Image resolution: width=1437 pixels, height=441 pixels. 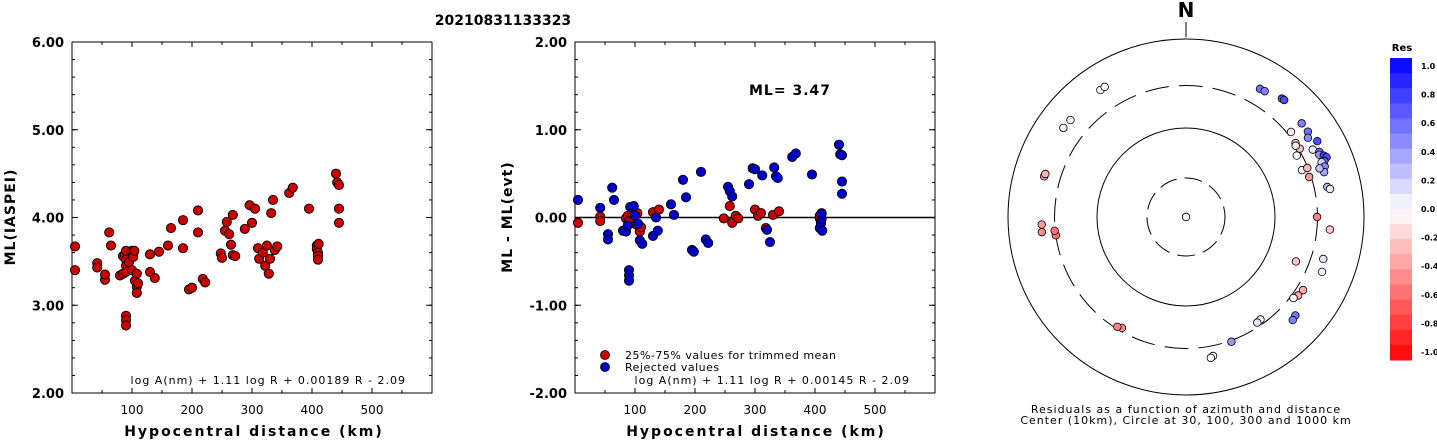 I want to click on station-markers, so click(x=1186, y=222).